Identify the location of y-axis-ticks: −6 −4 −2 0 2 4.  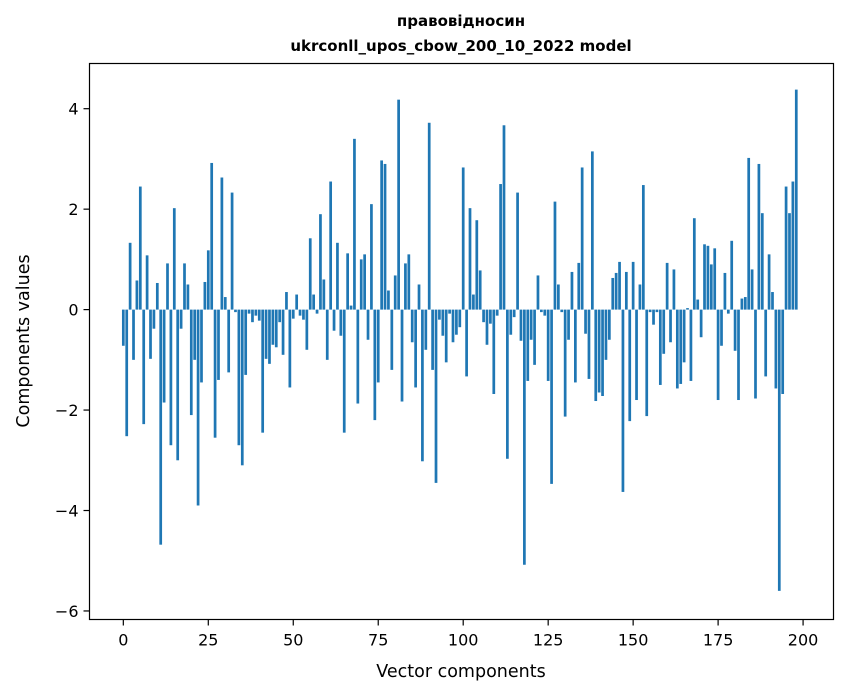
(72, 360).